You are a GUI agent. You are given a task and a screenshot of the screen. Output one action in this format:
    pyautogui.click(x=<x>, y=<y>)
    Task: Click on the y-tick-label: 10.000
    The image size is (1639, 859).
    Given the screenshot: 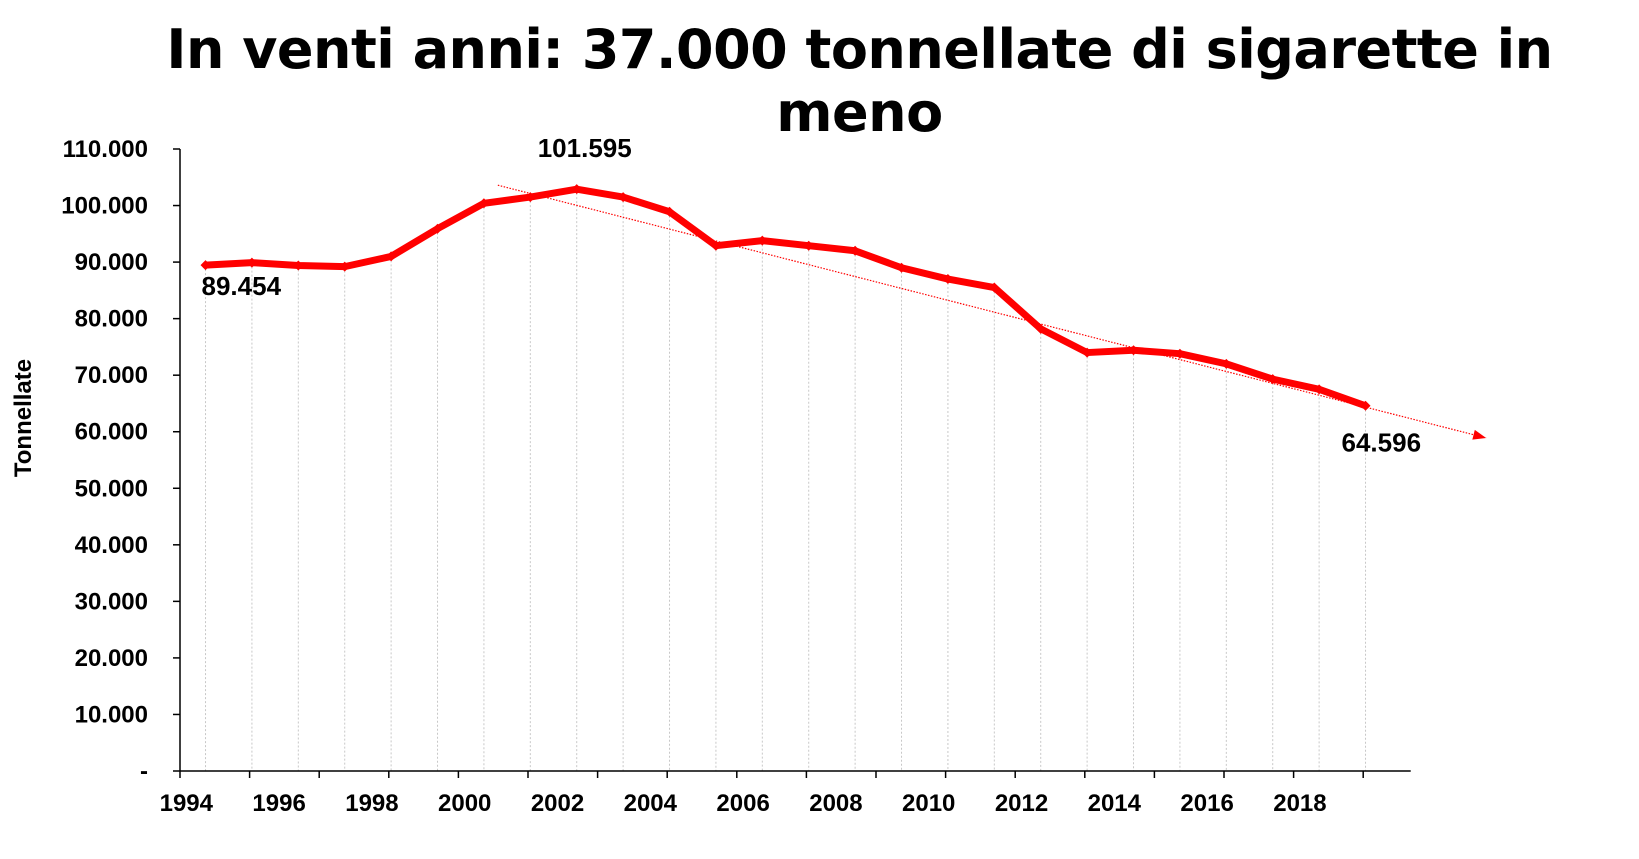 What is the action you would take?
    pyautogui.click(x=111, y=714)
    